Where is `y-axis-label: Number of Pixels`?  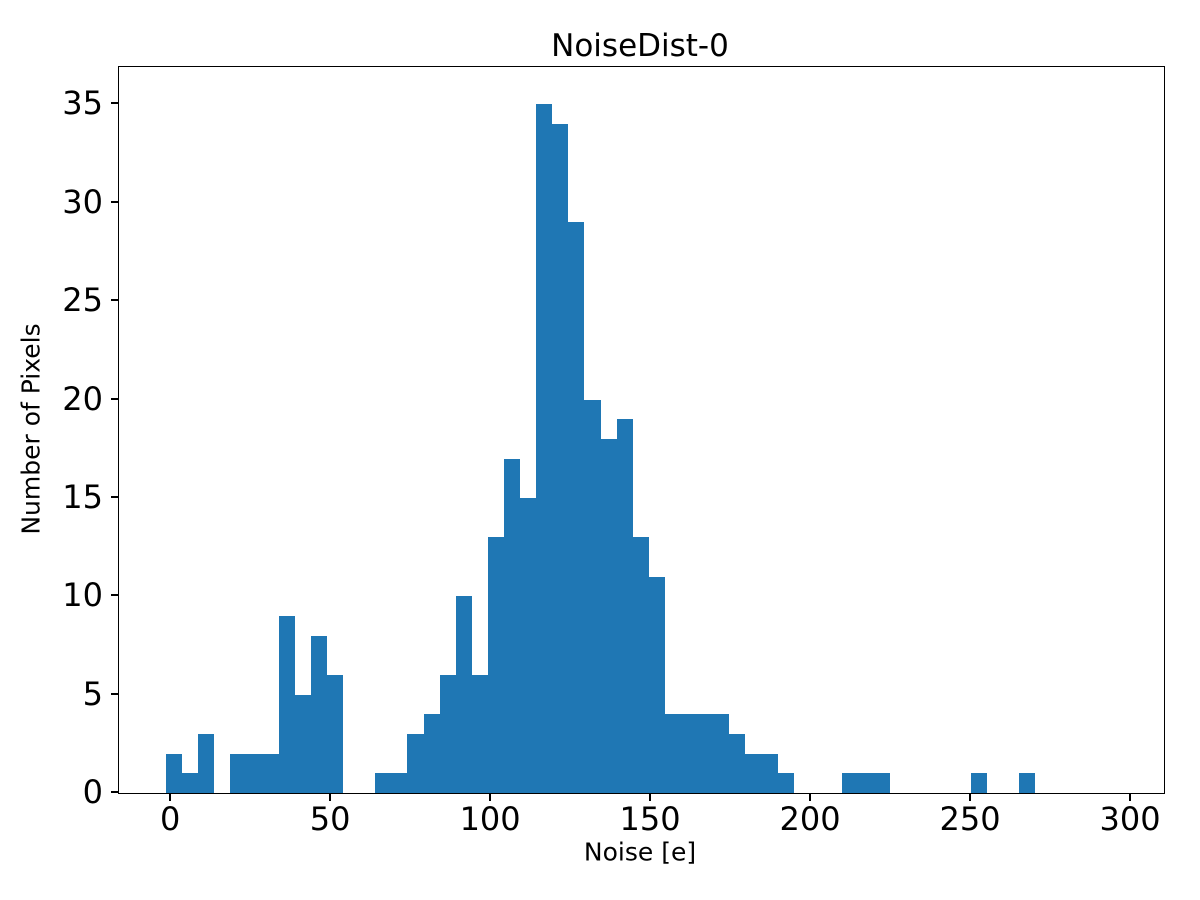 y-axis-label: Number of Pixels is located at coordinates (31, 429).